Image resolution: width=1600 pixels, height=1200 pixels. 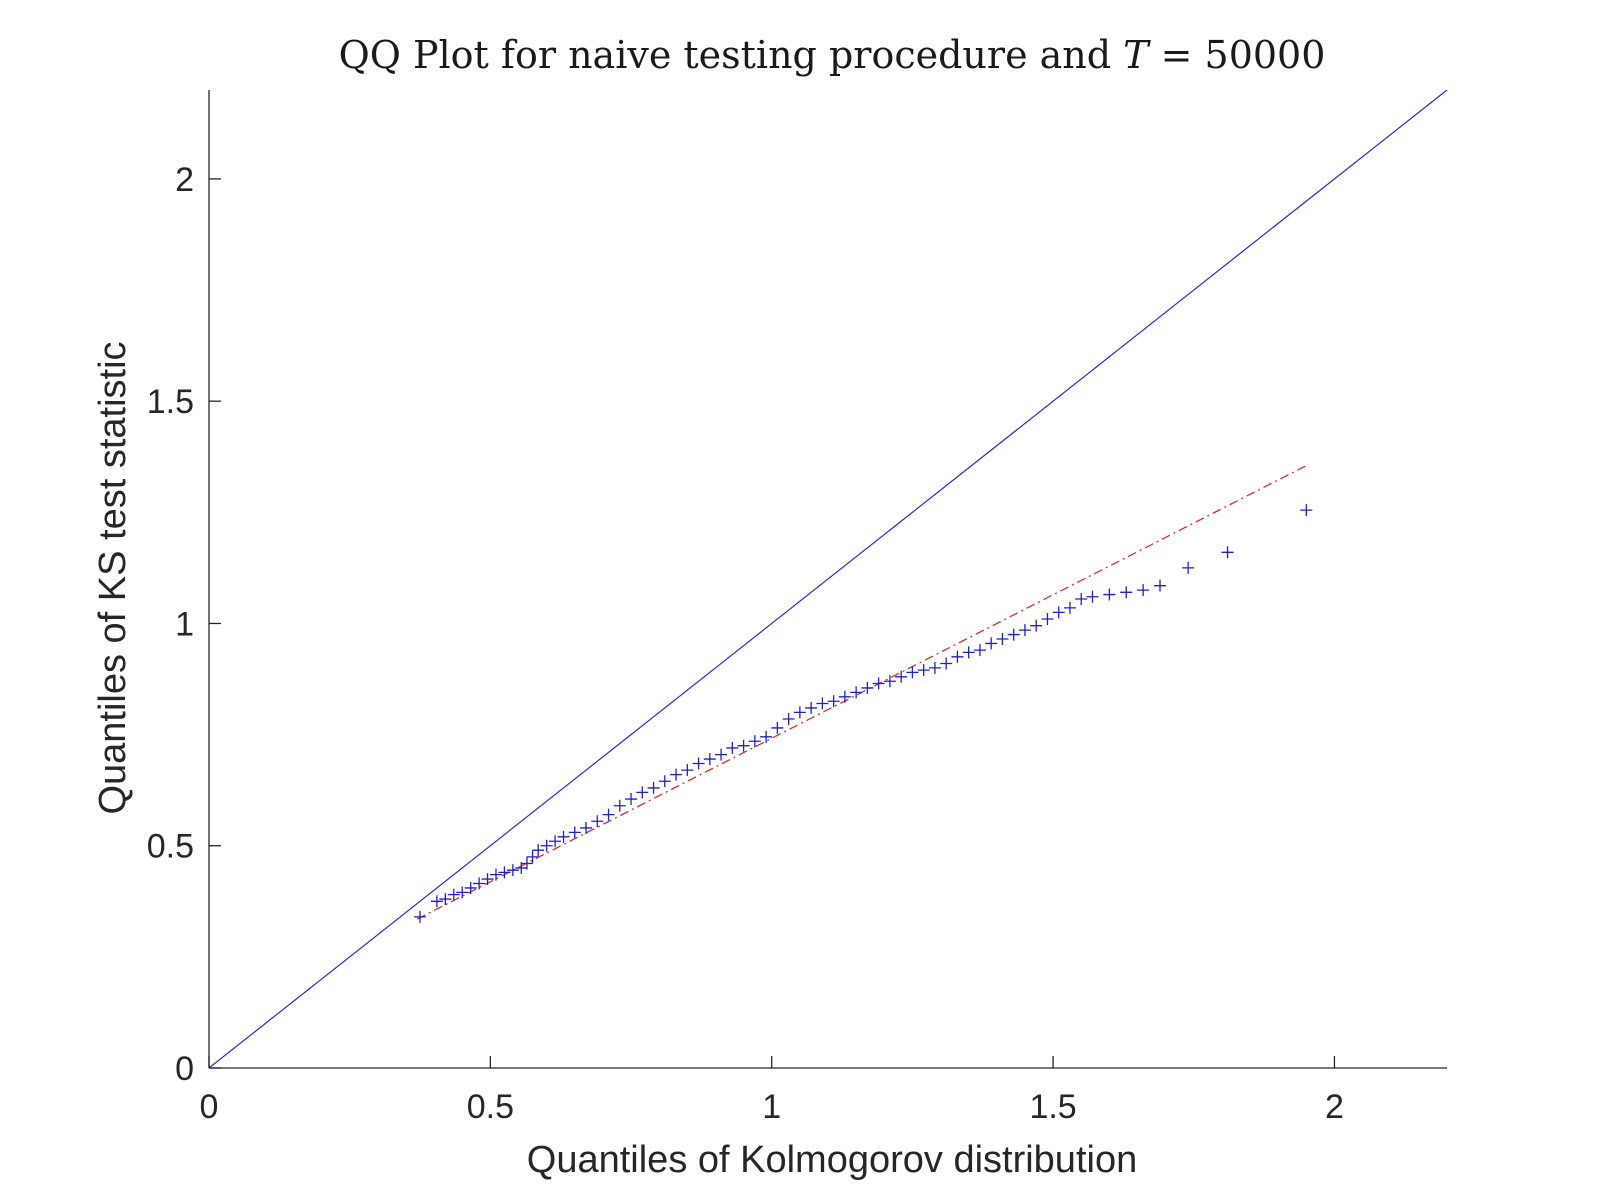 What do you see at coordinates (209, 1107) in the screenshot?
I see `x-tick-label: 0` at bounding box center [209, 1107].